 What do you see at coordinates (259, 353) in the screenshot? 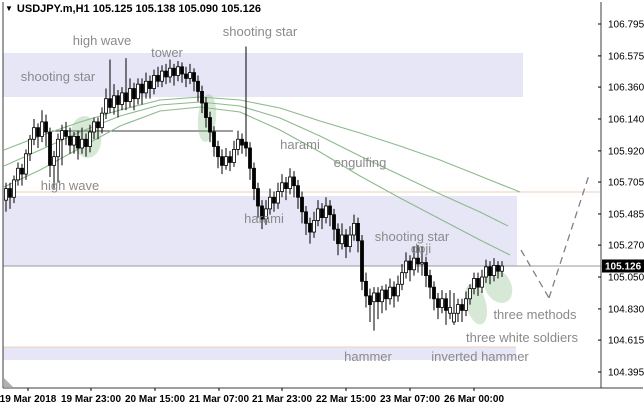
I see `zone-support-lower` at bounding box center [259, 353].